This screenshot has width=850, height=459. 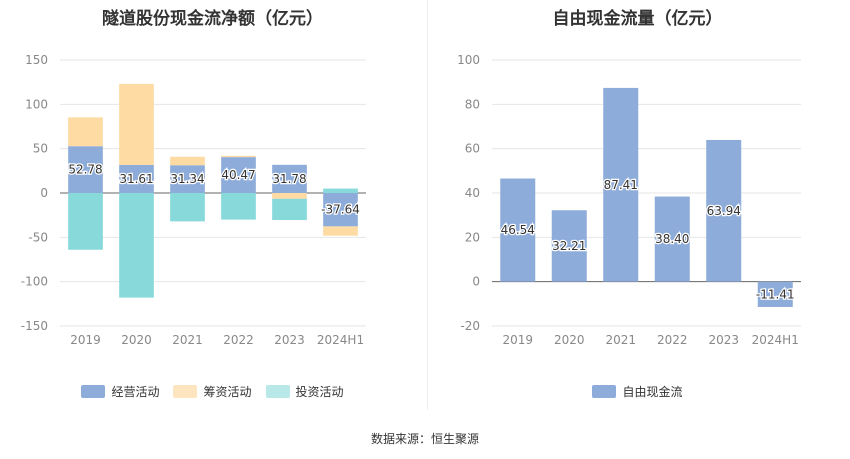 What do you see at coordinates (340, 231) in the screenshot?
I see `bar-筹资活动-2024H1` at bounding box center [340, 231].